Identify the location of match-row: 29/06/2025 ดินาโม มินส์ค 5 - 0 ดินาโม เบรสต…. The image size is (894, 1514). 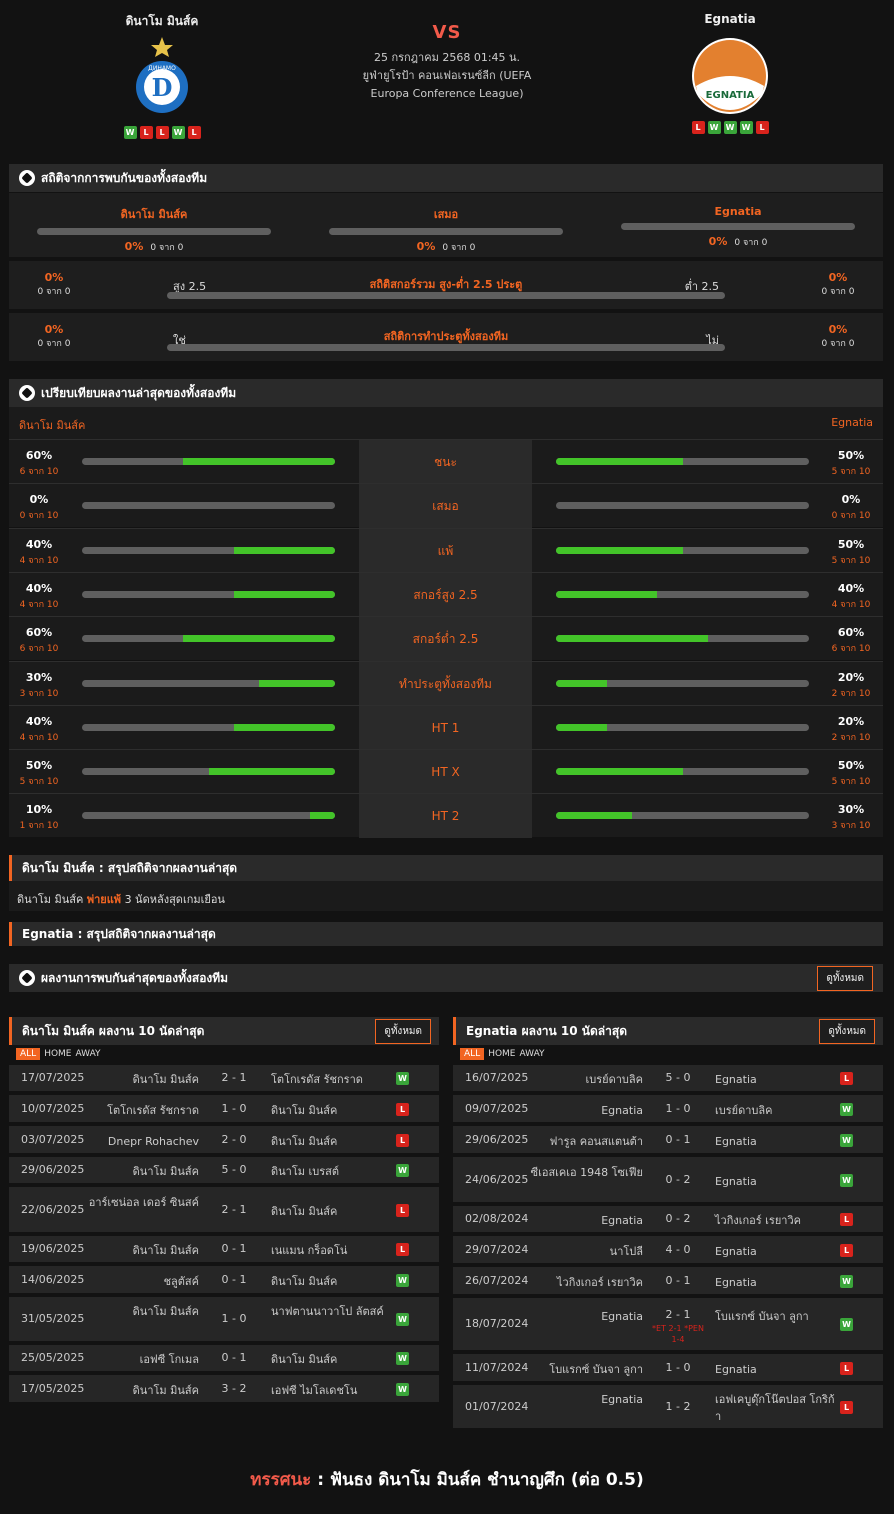
(224, 1170).